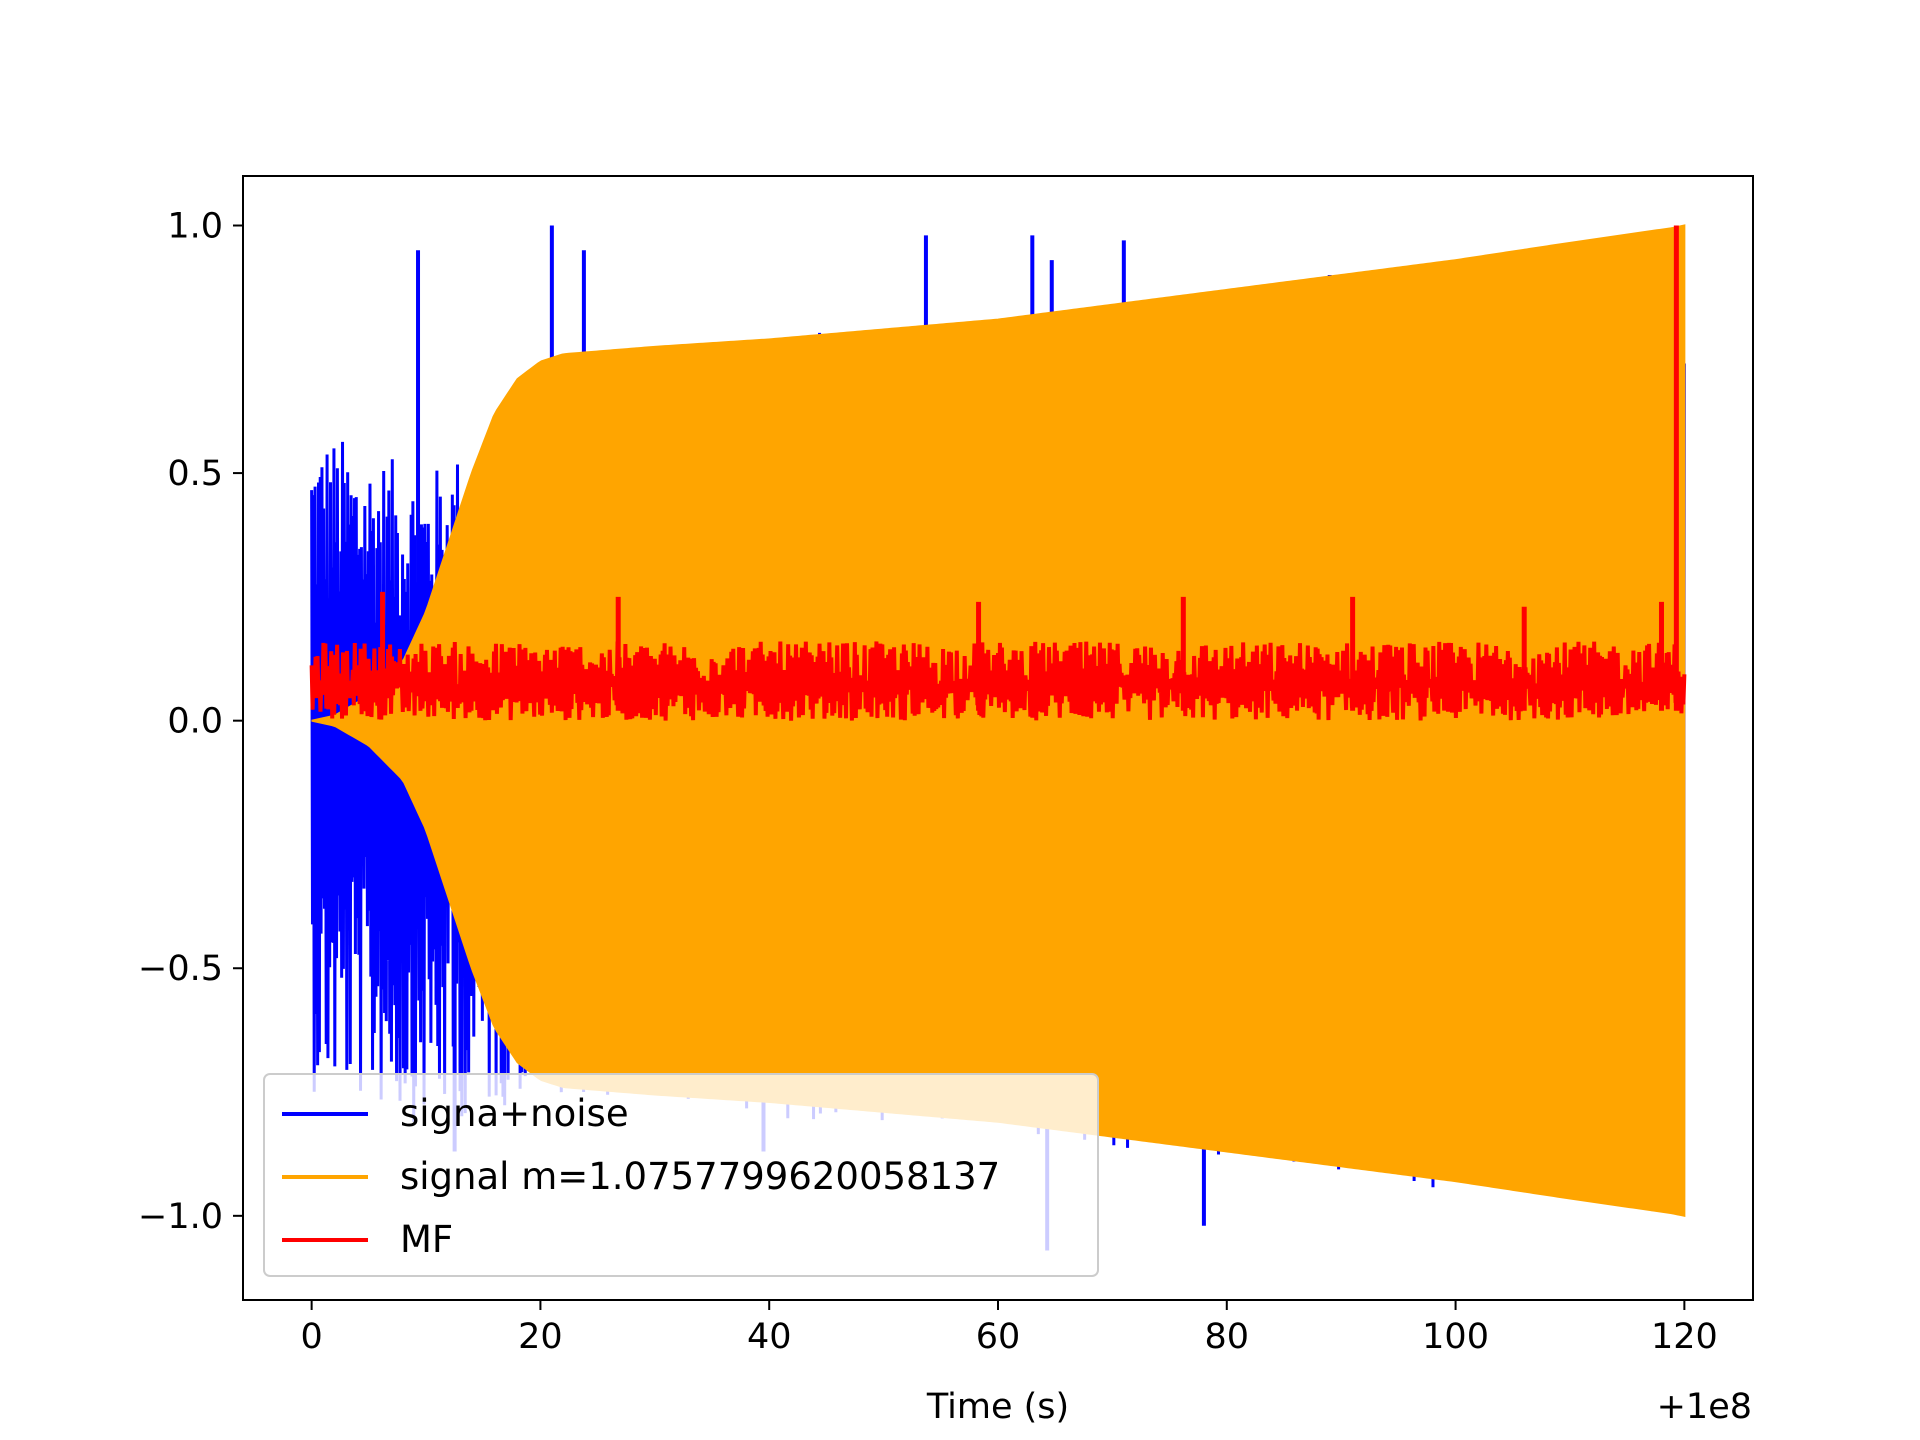 This screenshot has height=1440, width=1920. What do you see at coordinates (311, 1337) in the screenshot?
I see `x-tick-label: 0` at bounding box center [311, 1337].